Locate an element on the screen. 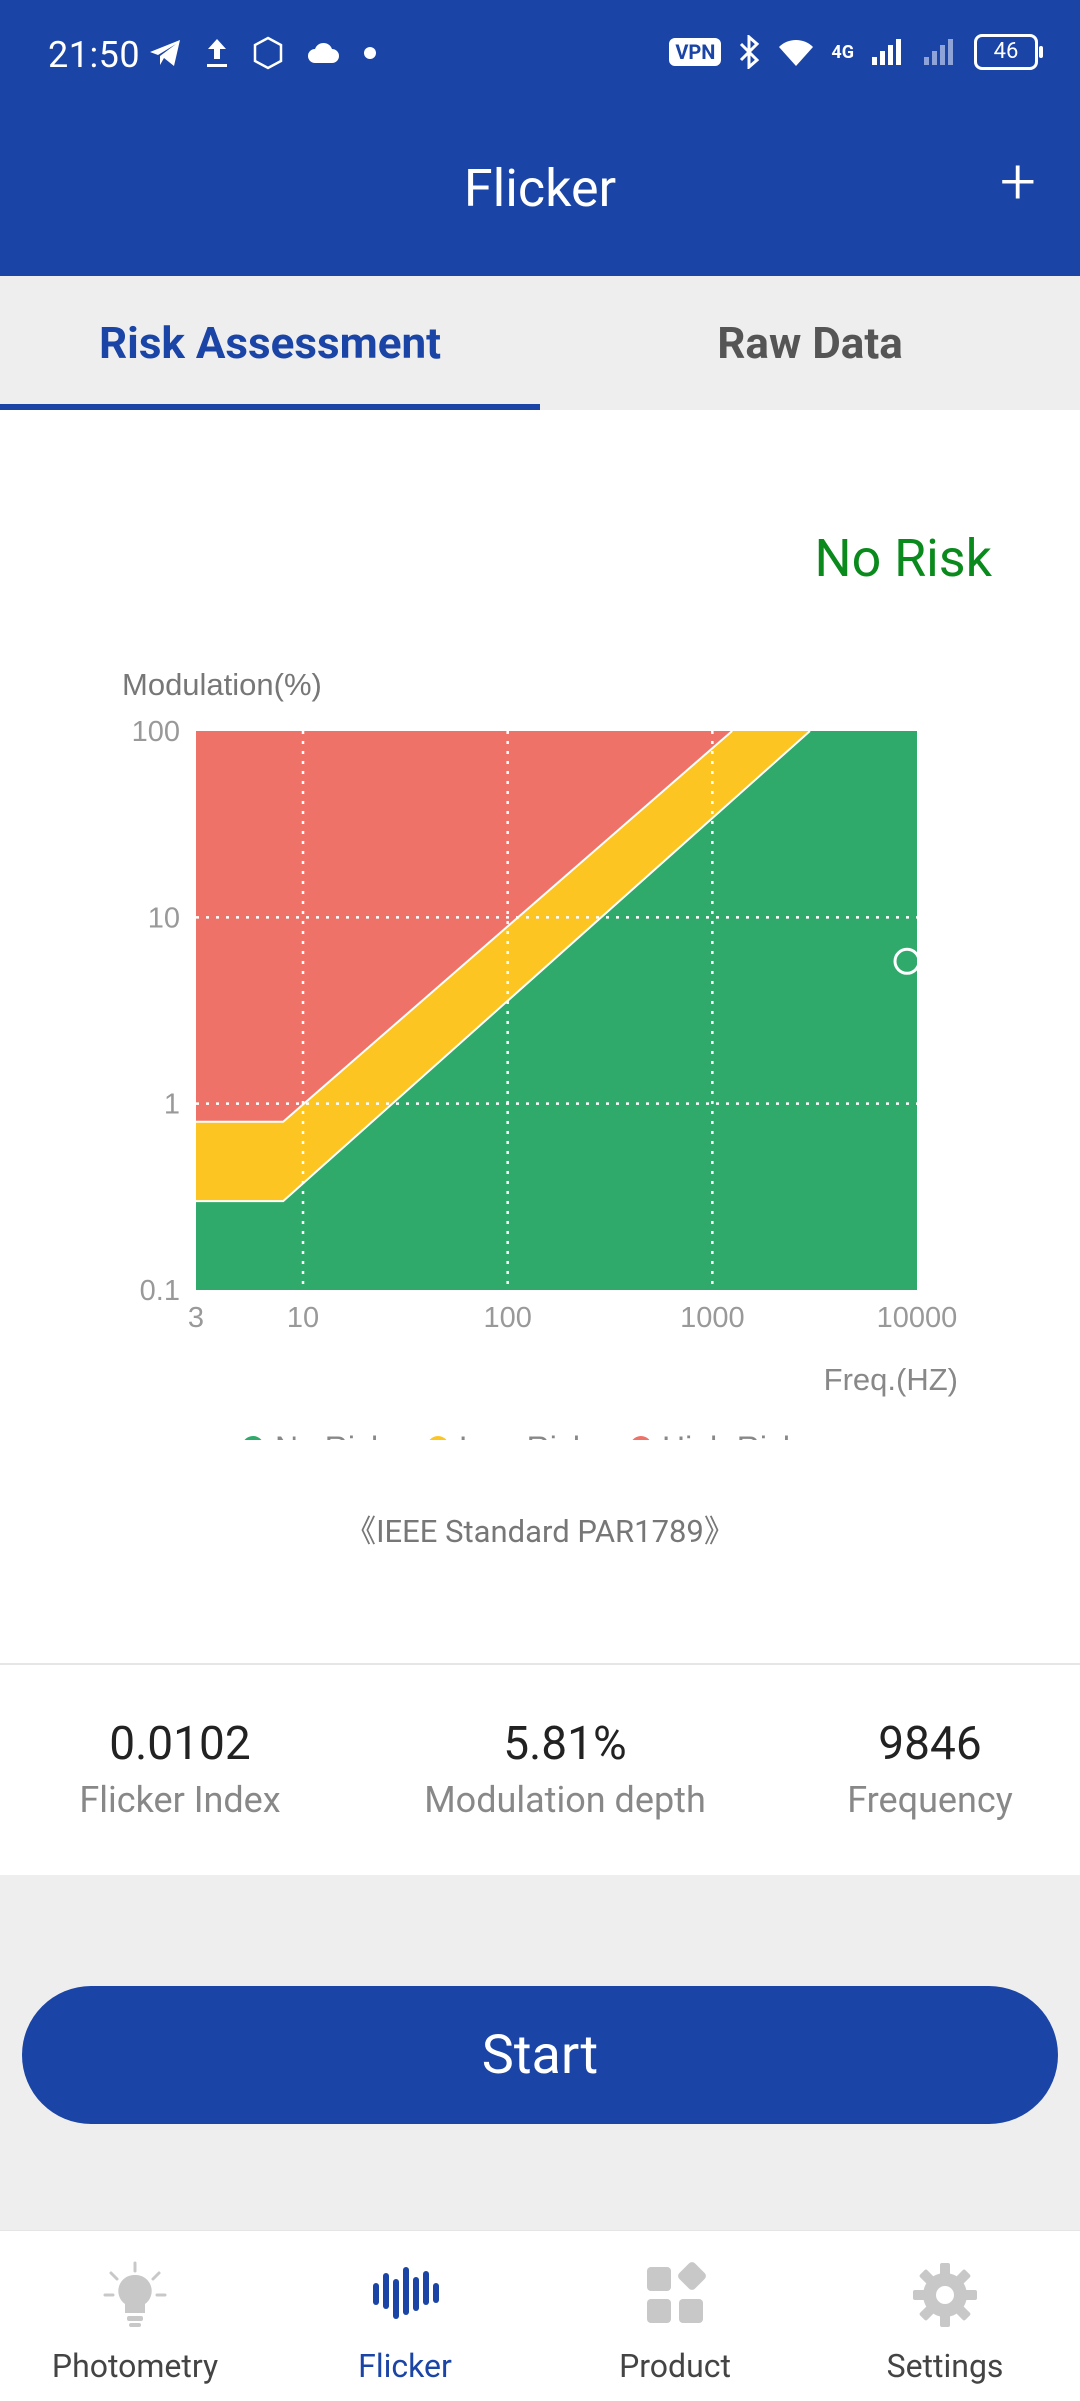 This screenshot has height=2401, width=1080. nav-item-flicker: Flicker is located at coordinates (405, 2316).